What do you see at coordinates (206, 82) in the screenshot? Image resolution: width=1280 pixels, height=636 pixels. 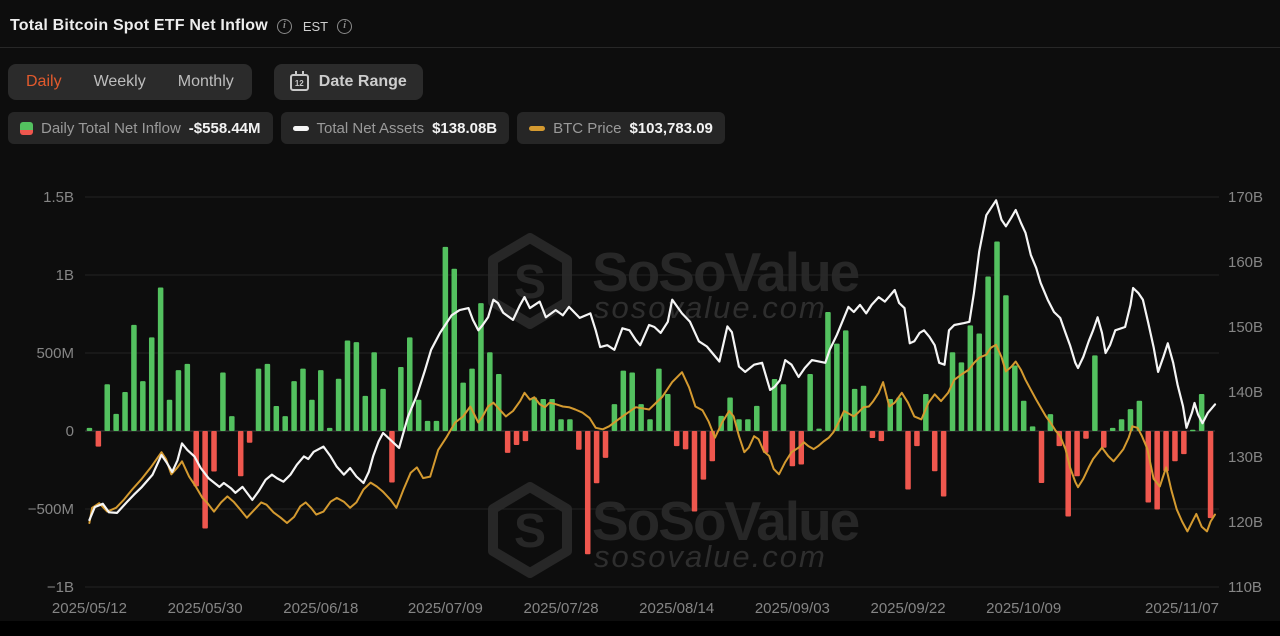 I see `tab-monthly: Monthly` at bounding box center [206, 82].